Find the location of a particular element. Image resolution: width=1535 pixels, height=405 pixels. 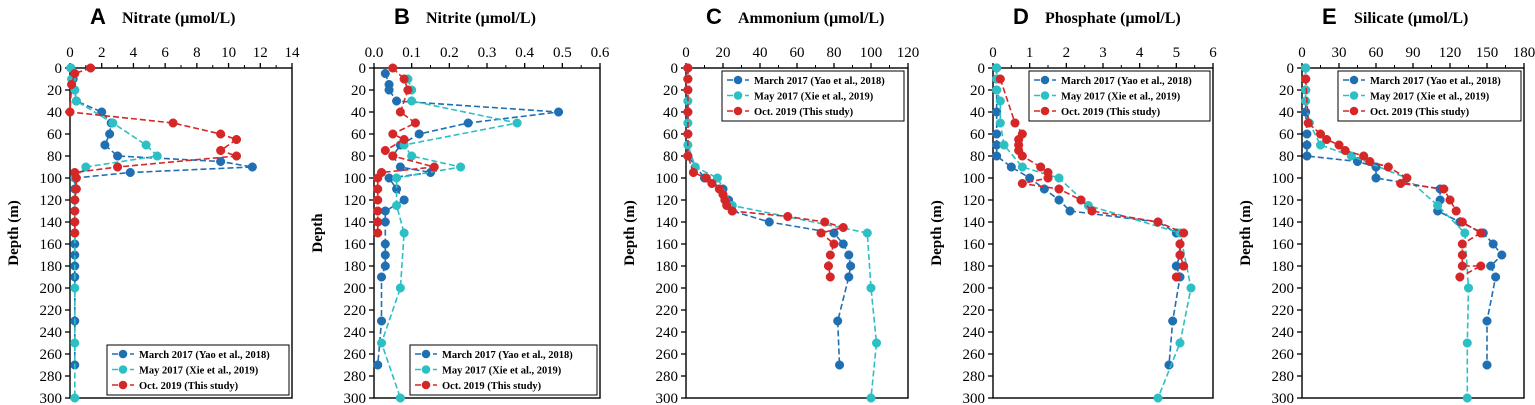

y-tick-label: 100 is located at coordinates (51, 179).